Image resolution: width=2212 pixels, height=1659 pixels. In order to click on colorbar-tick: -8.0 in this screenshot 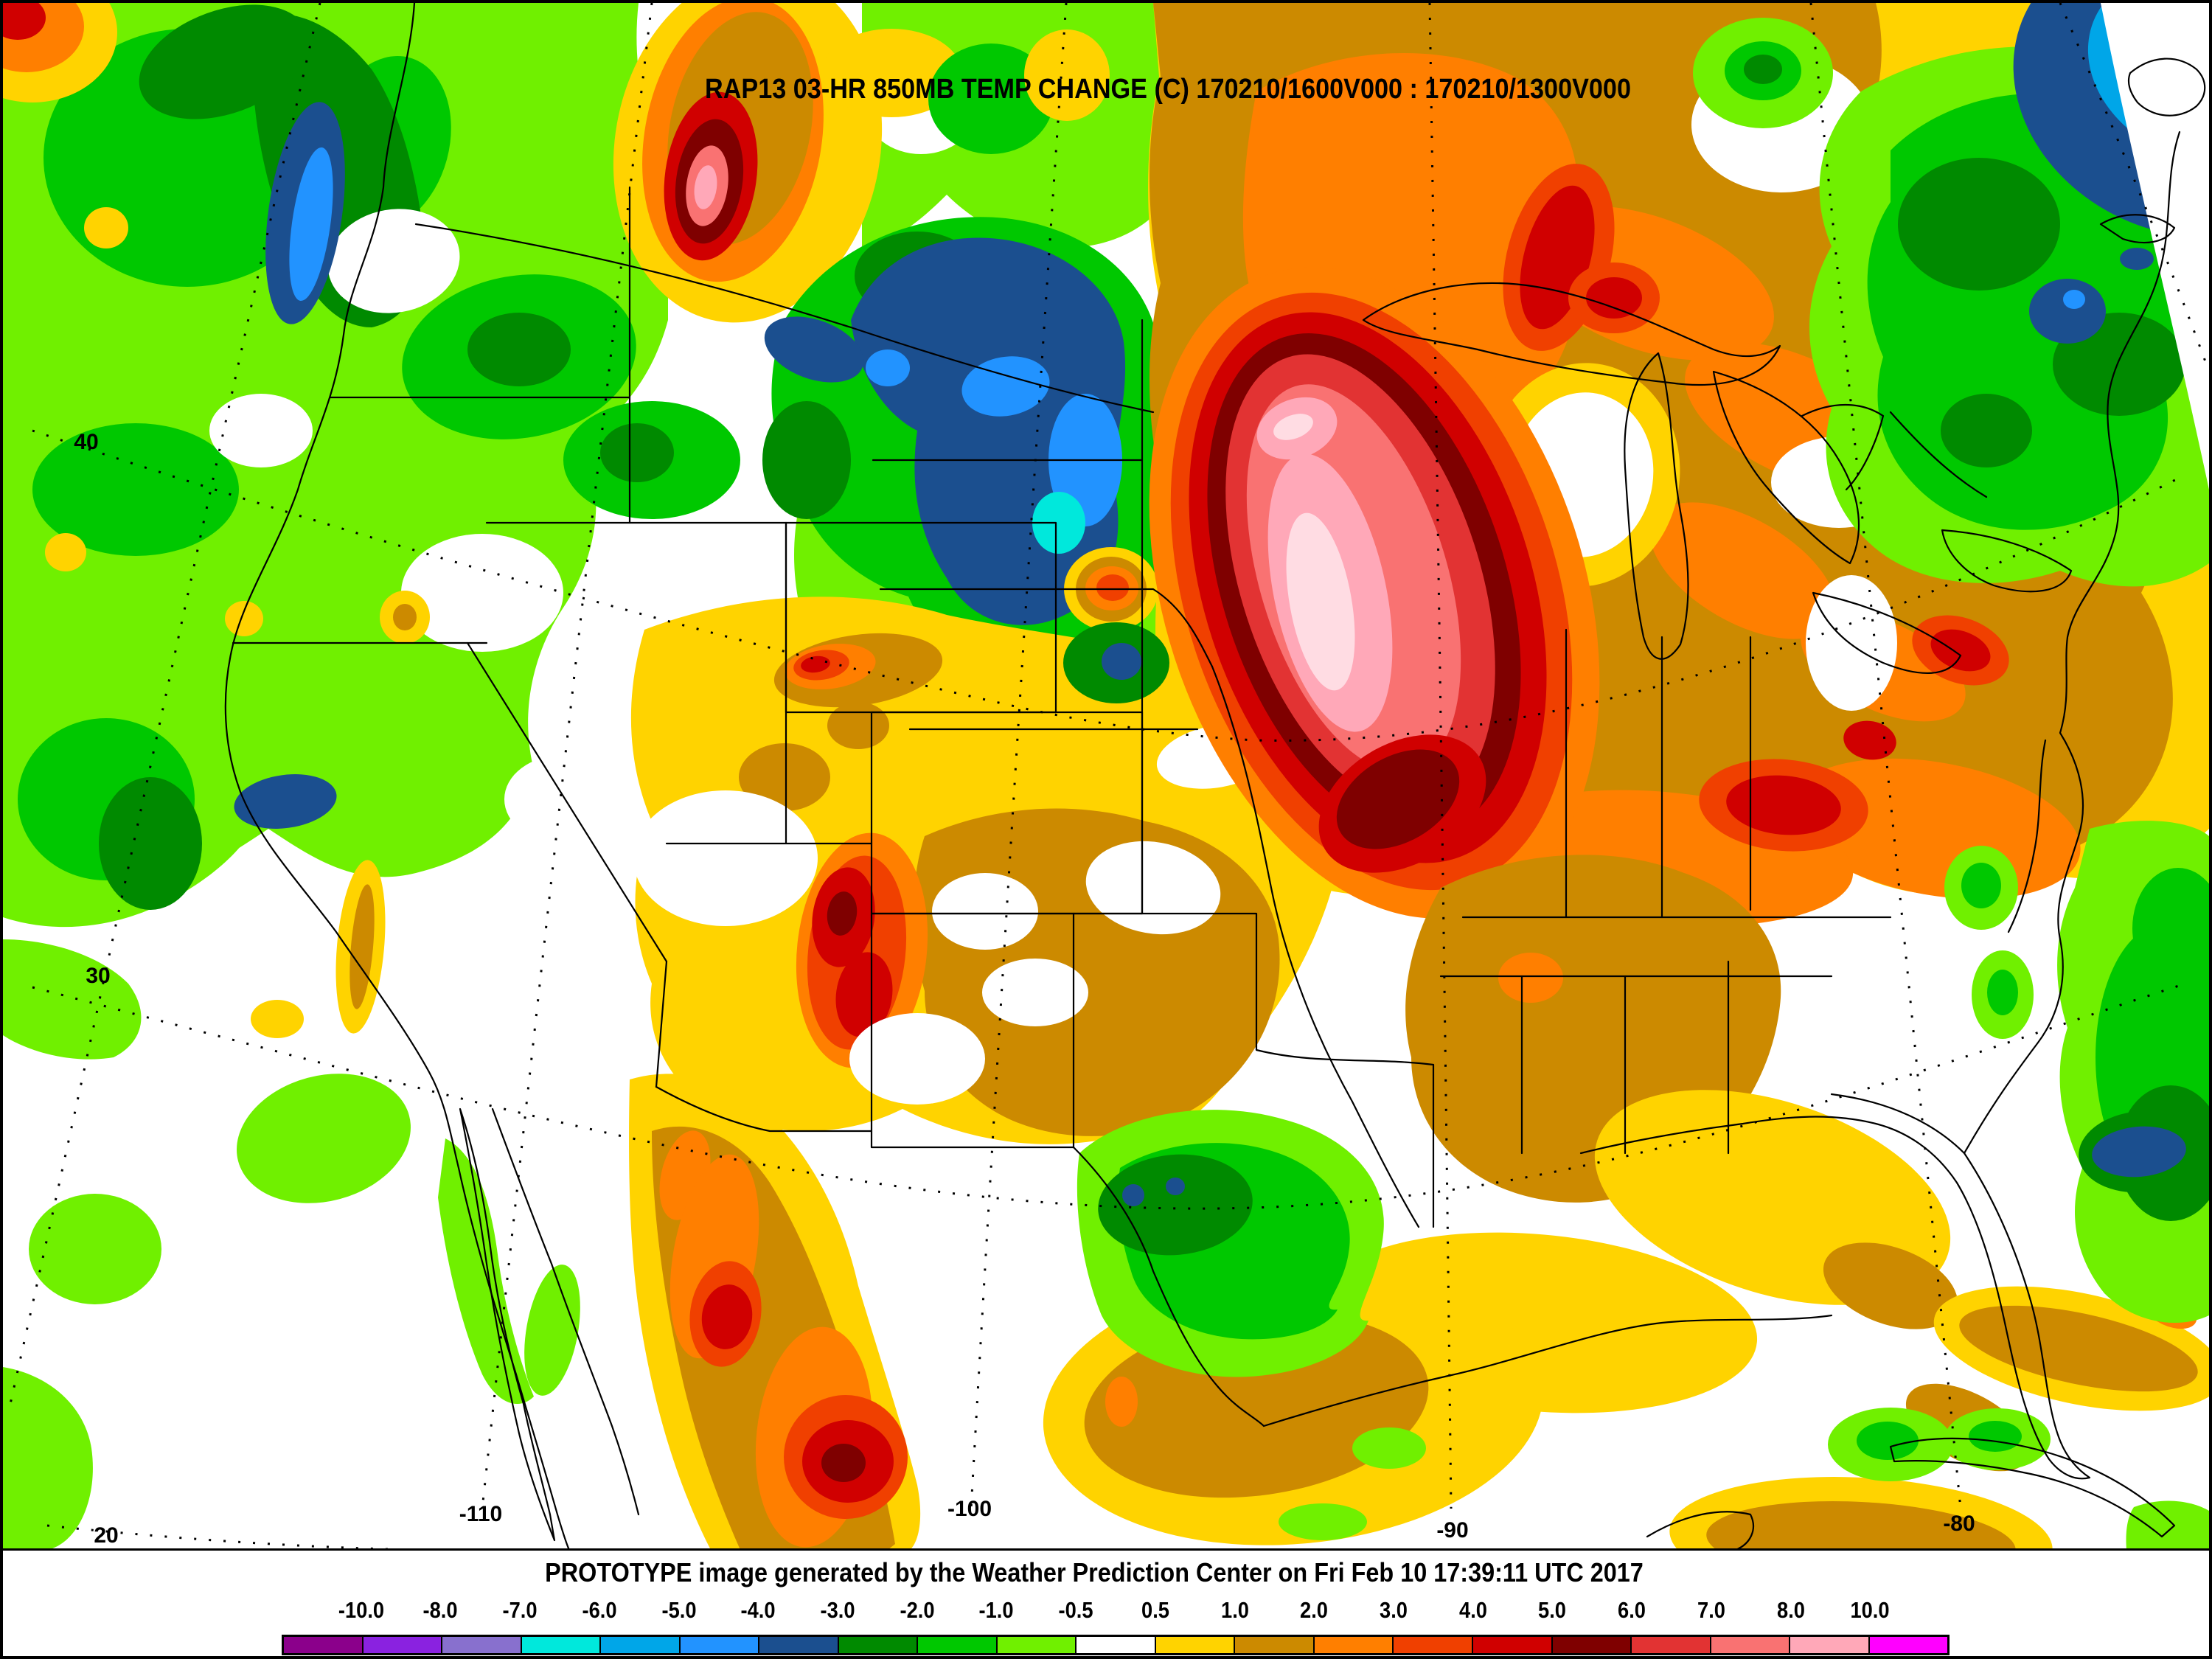, I will do `click(440, 1610)`.